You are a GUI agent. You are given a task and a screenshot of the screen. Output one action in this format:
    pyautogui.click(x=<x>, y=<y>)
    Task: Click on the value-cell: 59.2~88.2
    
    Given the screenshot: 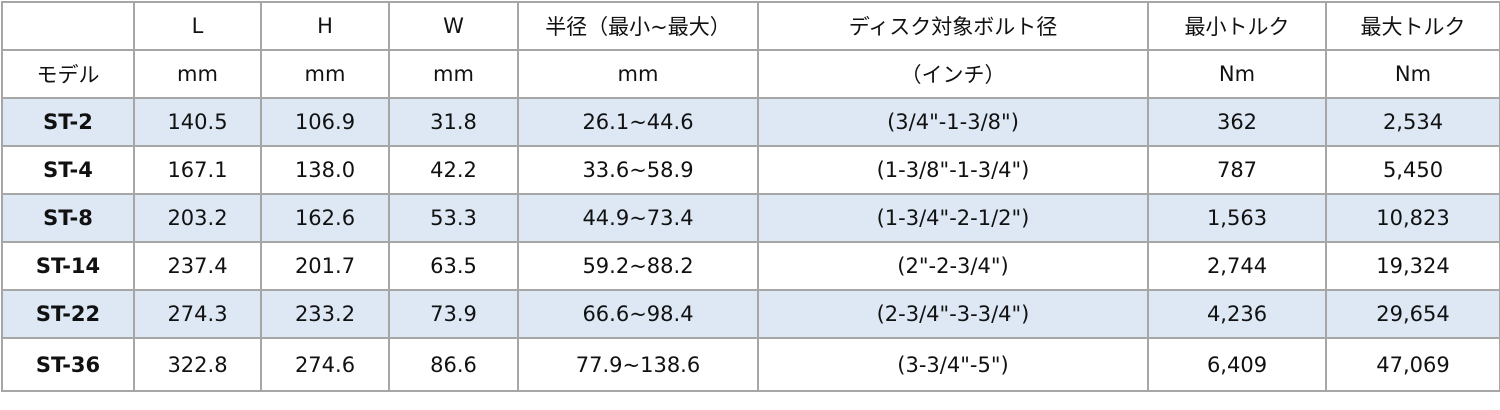 What is the action you would take?
    pyautogui.click(x=638, y=266)
    